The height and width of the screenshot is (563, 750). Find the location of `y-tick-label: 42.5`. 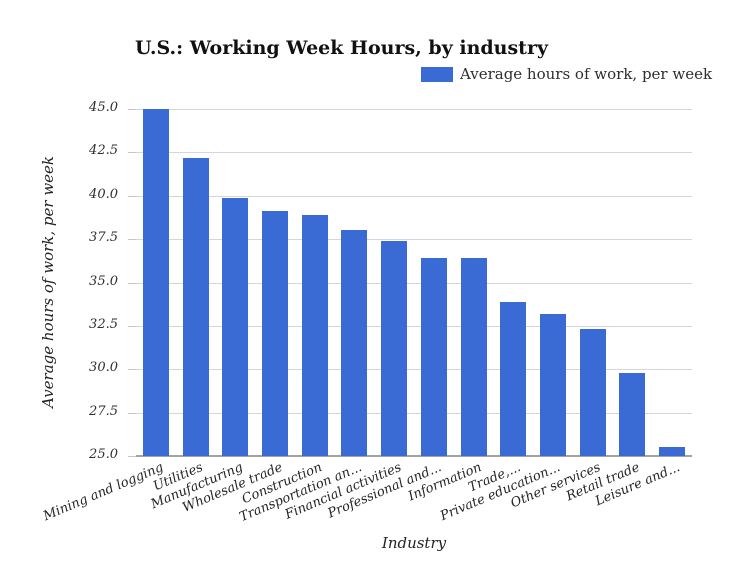

y-tick-label: 42.5 is located at coordinates (103, 150).